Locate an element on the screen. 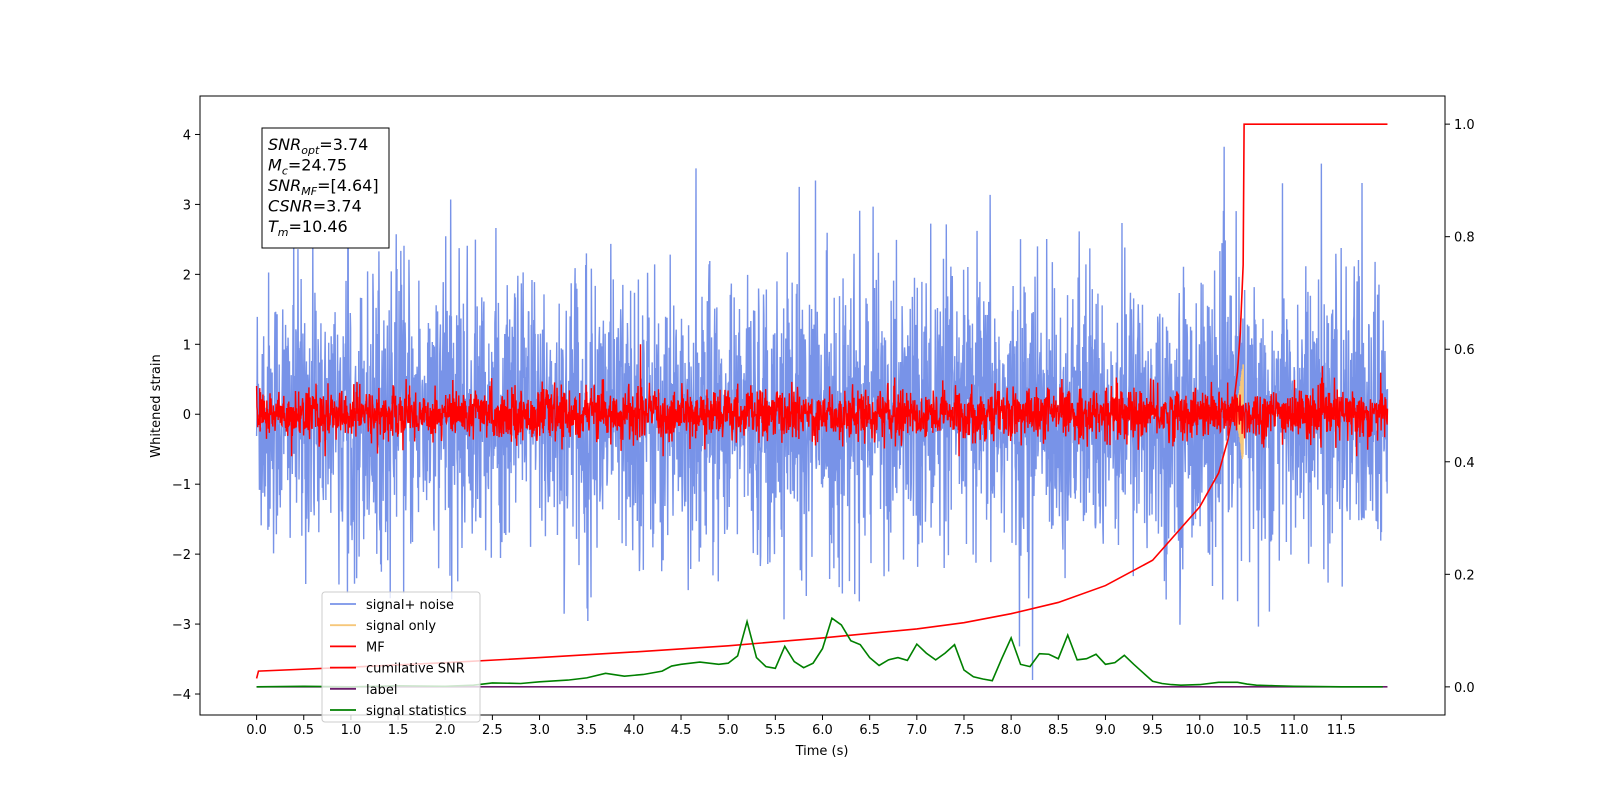 Image resolution: width=1600 pixels, height=804 pixels. y-axis-label: Whitened strain is located at coordinates (156, 405).